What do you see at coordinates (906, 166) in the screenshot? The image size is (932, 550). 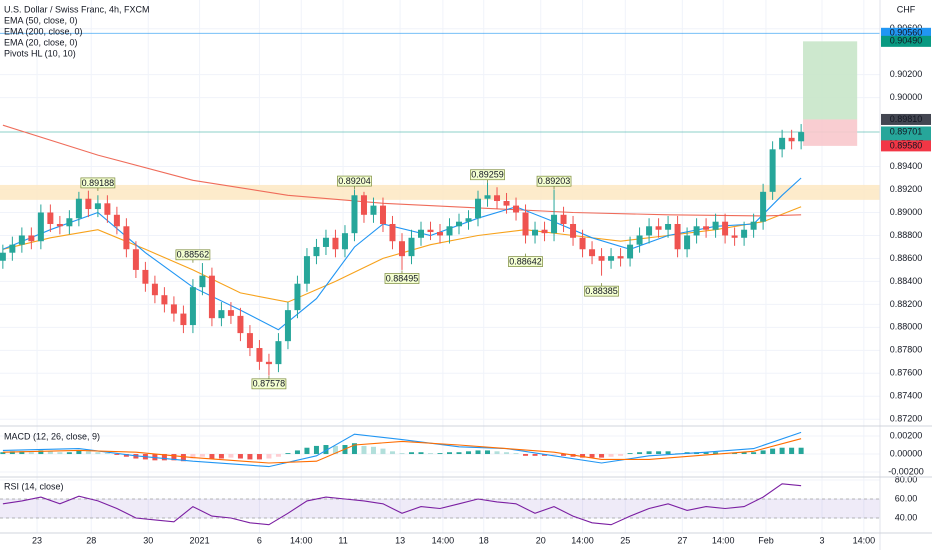 I see `y-tick-label: 0.89400` at bounding box center [906, 166].